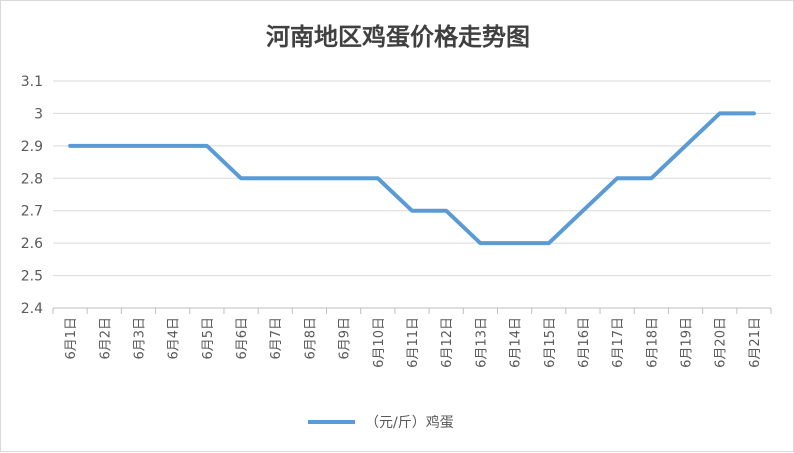 The height and width of the screenshot is (453, 794). I want to click on legend: （元/斤）鸡蛋, so click(381, 422).